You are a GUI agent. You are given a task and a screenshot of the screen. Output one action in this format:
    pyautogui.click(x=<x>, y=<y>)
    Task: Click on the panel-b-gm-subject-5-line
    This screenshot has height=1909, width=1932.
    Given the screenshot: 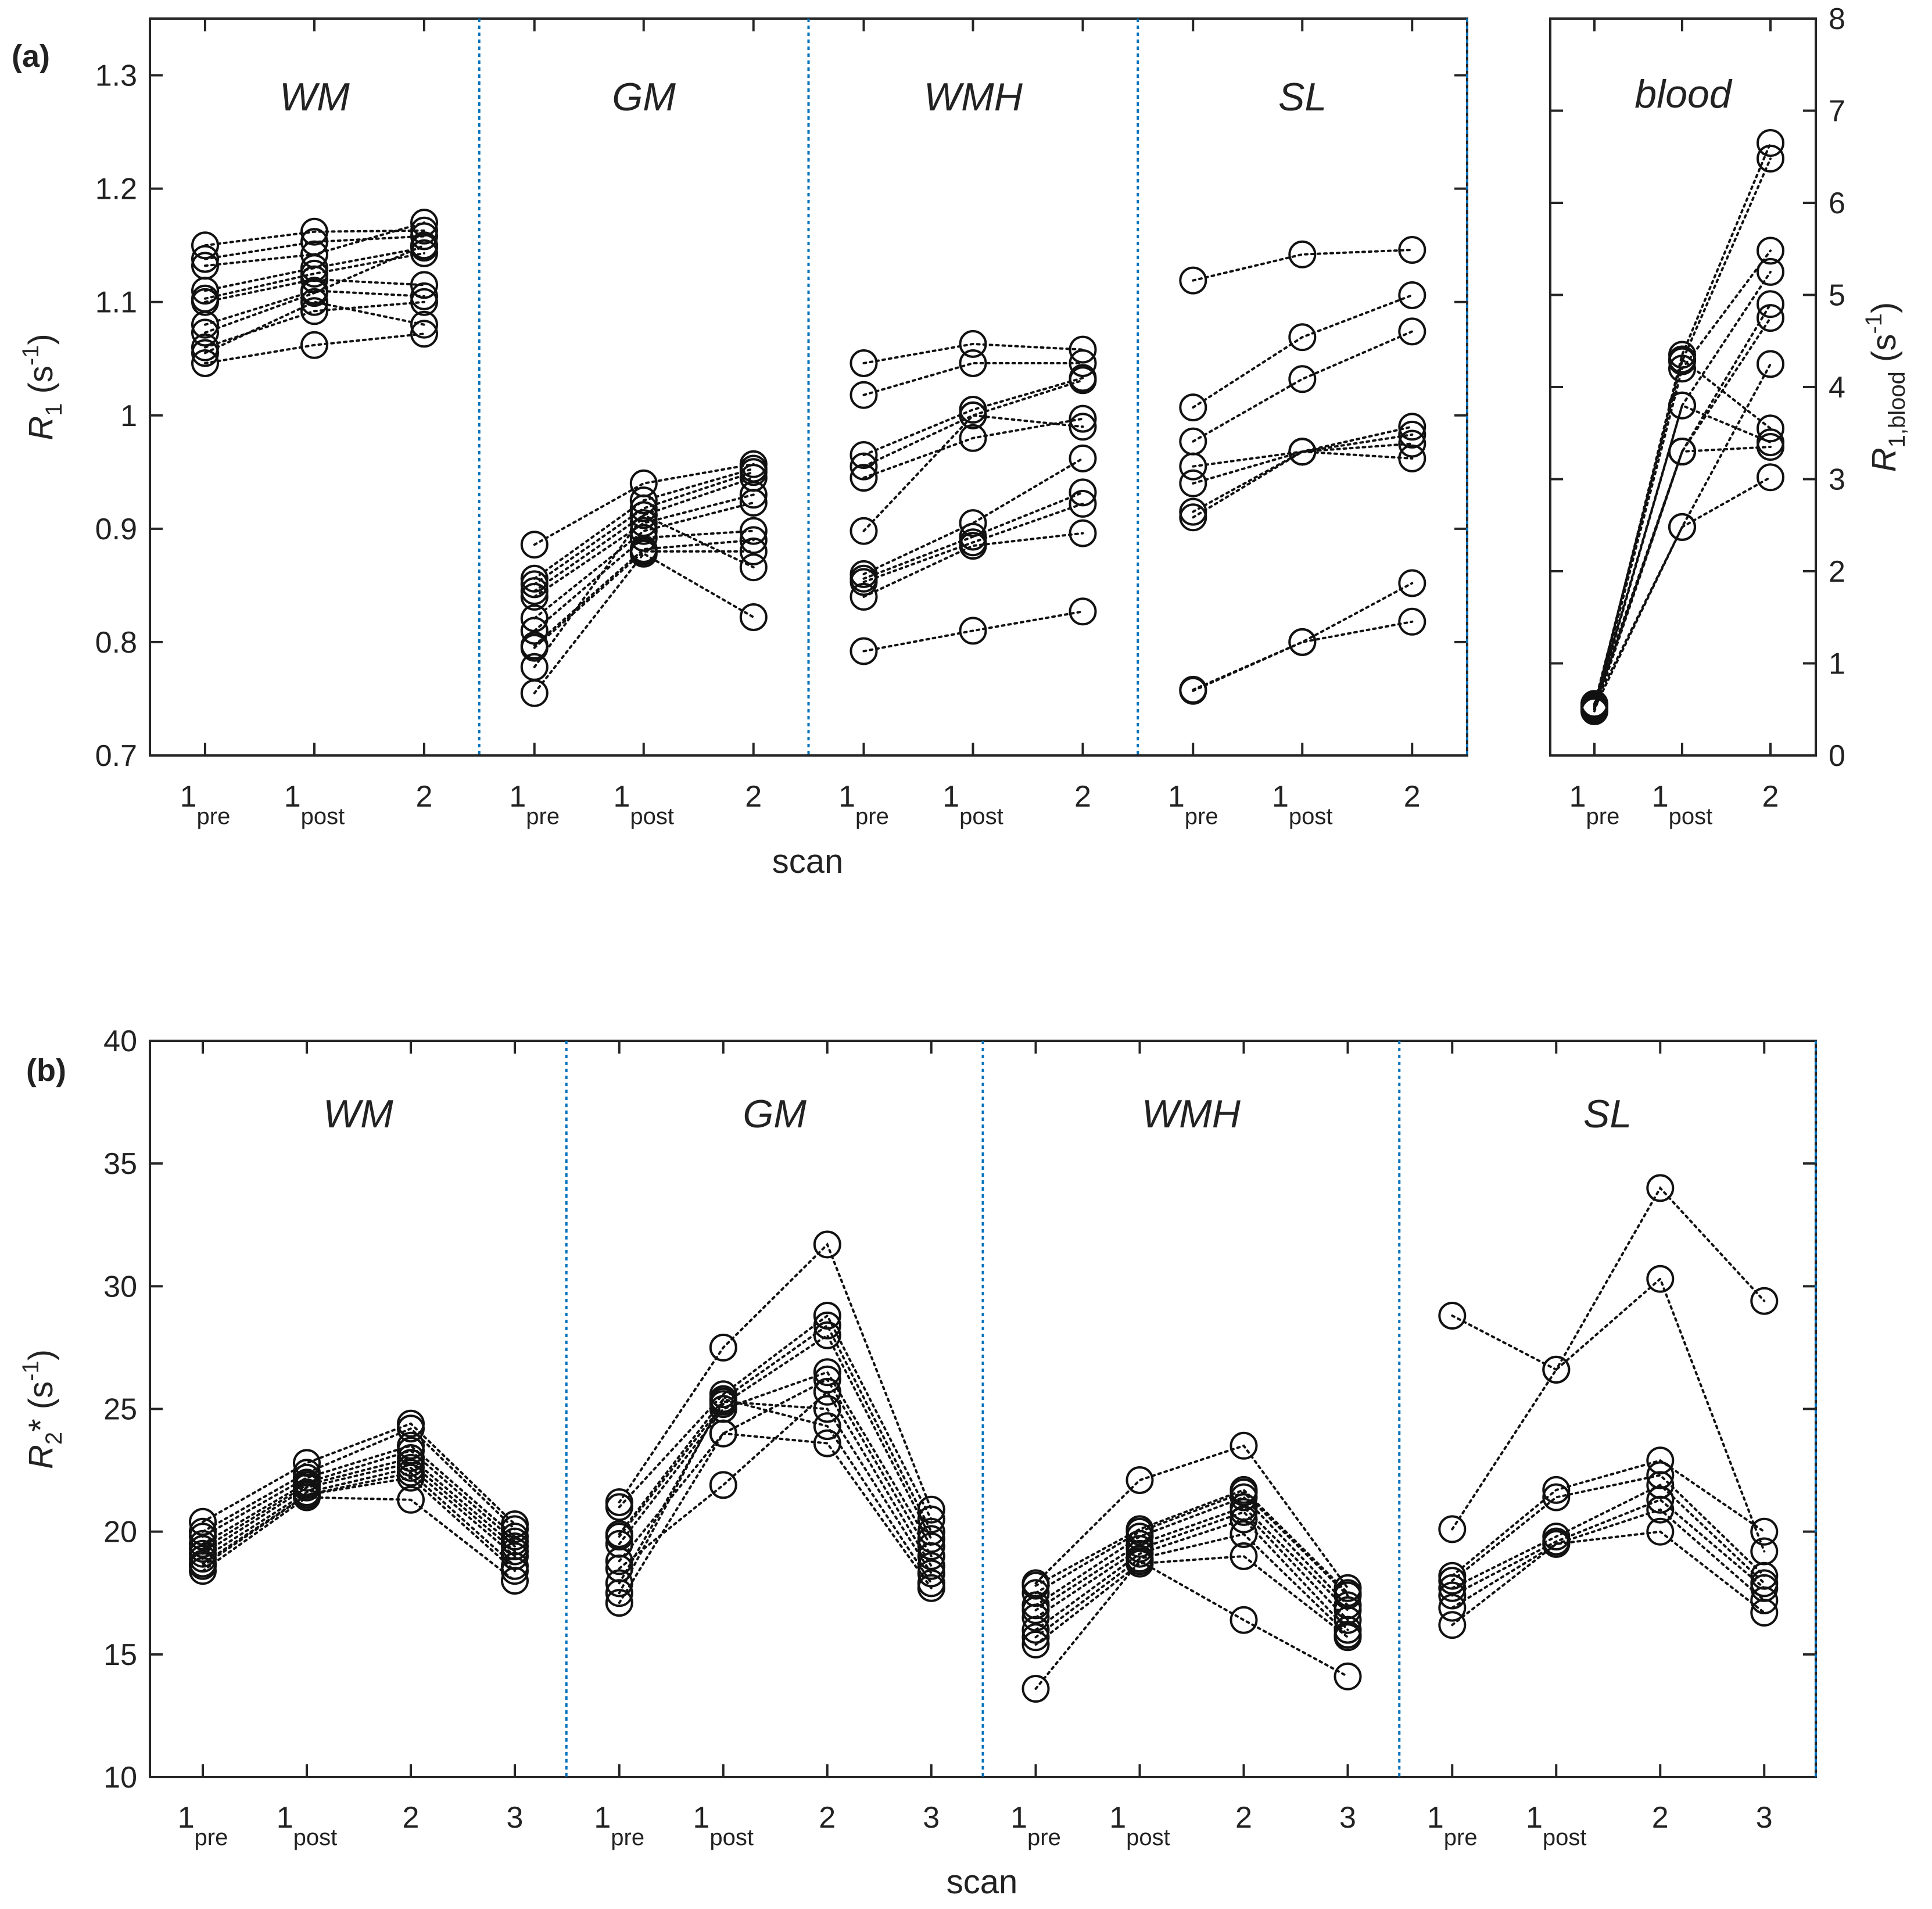 What is the action you would take?
    pyautogui.click(x=775, y=1459)
    